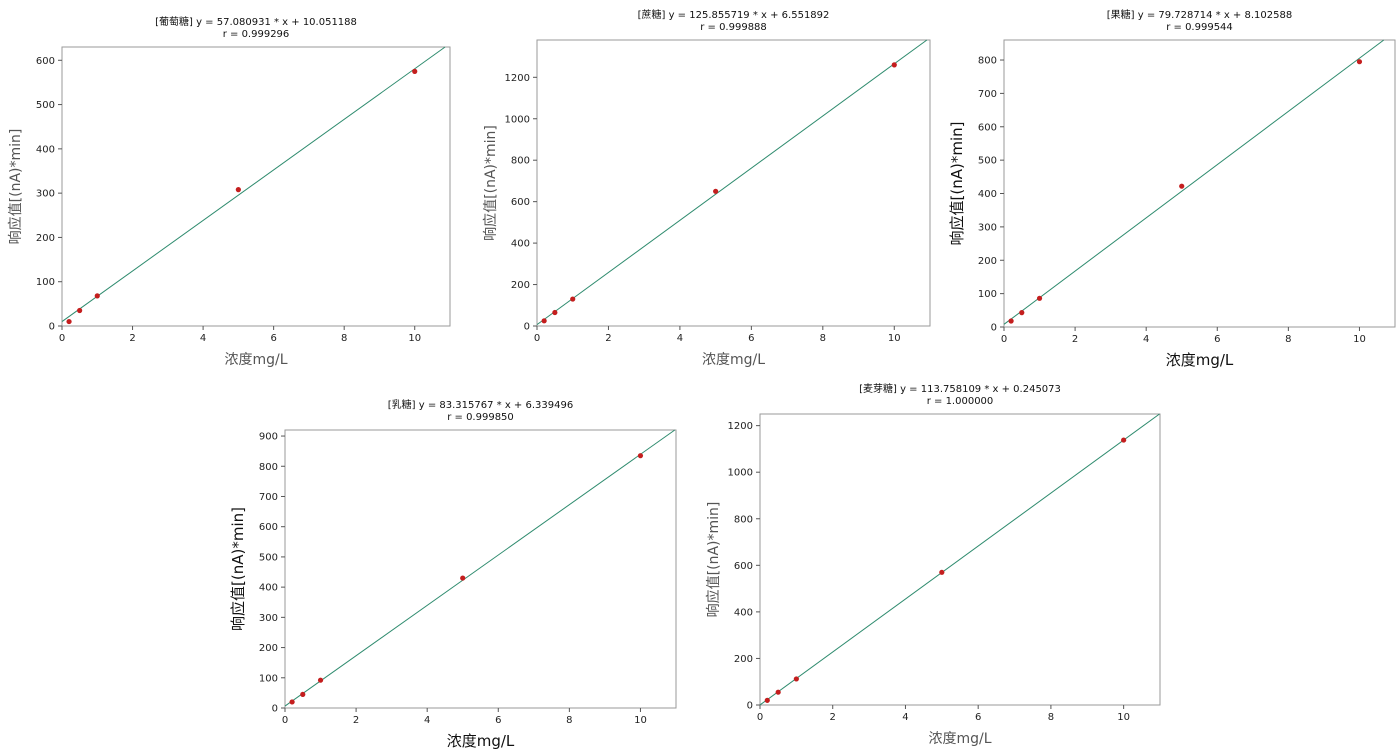 The image size is (1400, 749). I want to click on chart-subtitle: r = 0.999544, so click(1199, 27).